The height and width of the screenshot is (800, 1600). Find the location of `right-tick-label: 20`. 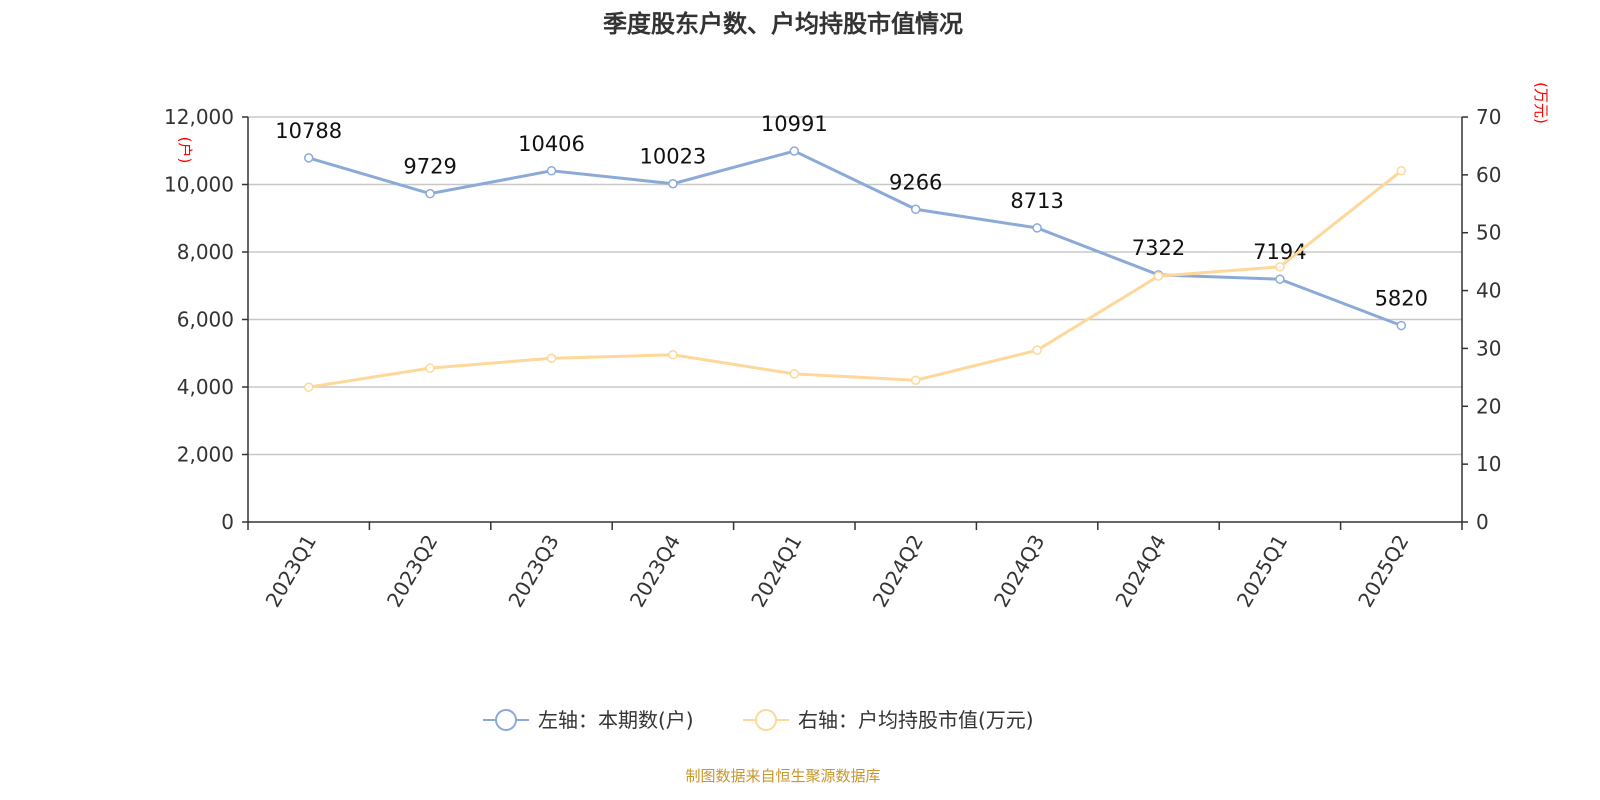

right-tick-label: 20 is located at coordinates (1488, 406).